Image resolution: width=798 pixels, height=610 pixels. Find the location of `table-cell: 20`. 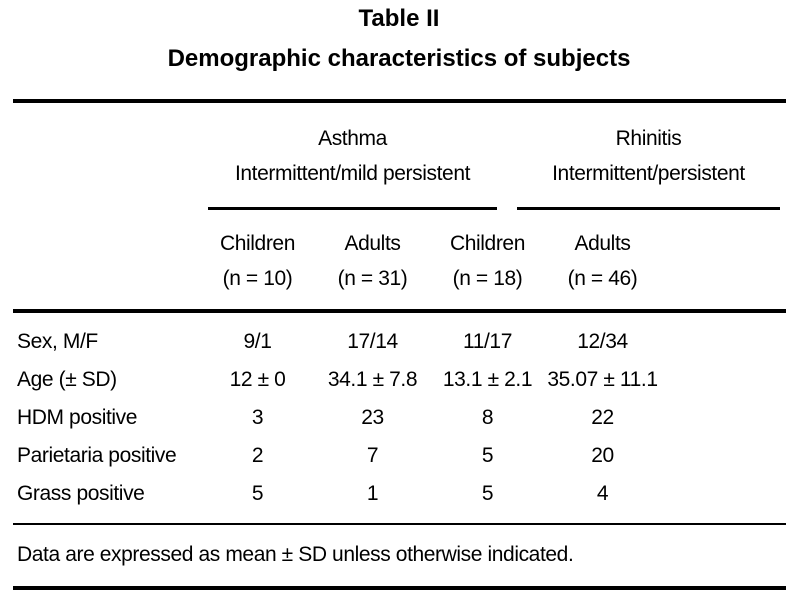

table-cell: 20 is located at coordinates (602, 455).